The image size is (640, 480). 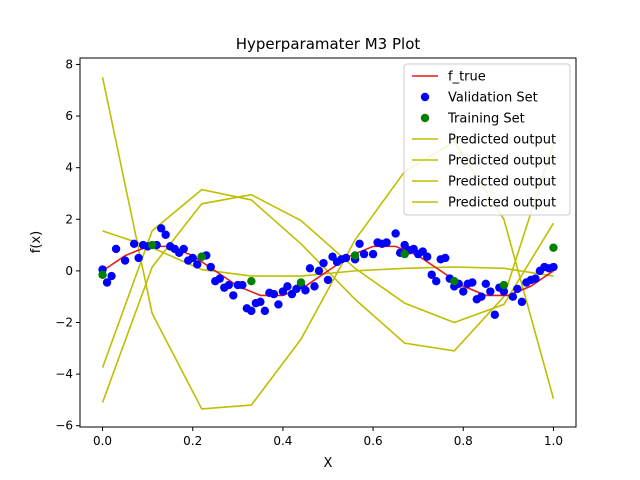 I want to click on legend-label: Validation Set, so click(x=493, y=98).